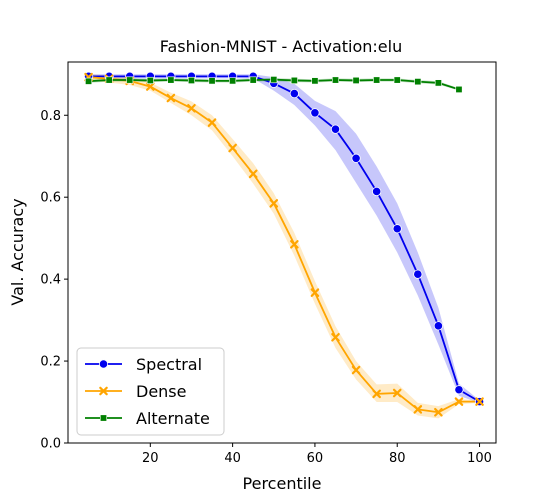  Describe the element at coordinates (169, 364) in the screenshot. I see `spectral-legend-label: Spectral` at that location.